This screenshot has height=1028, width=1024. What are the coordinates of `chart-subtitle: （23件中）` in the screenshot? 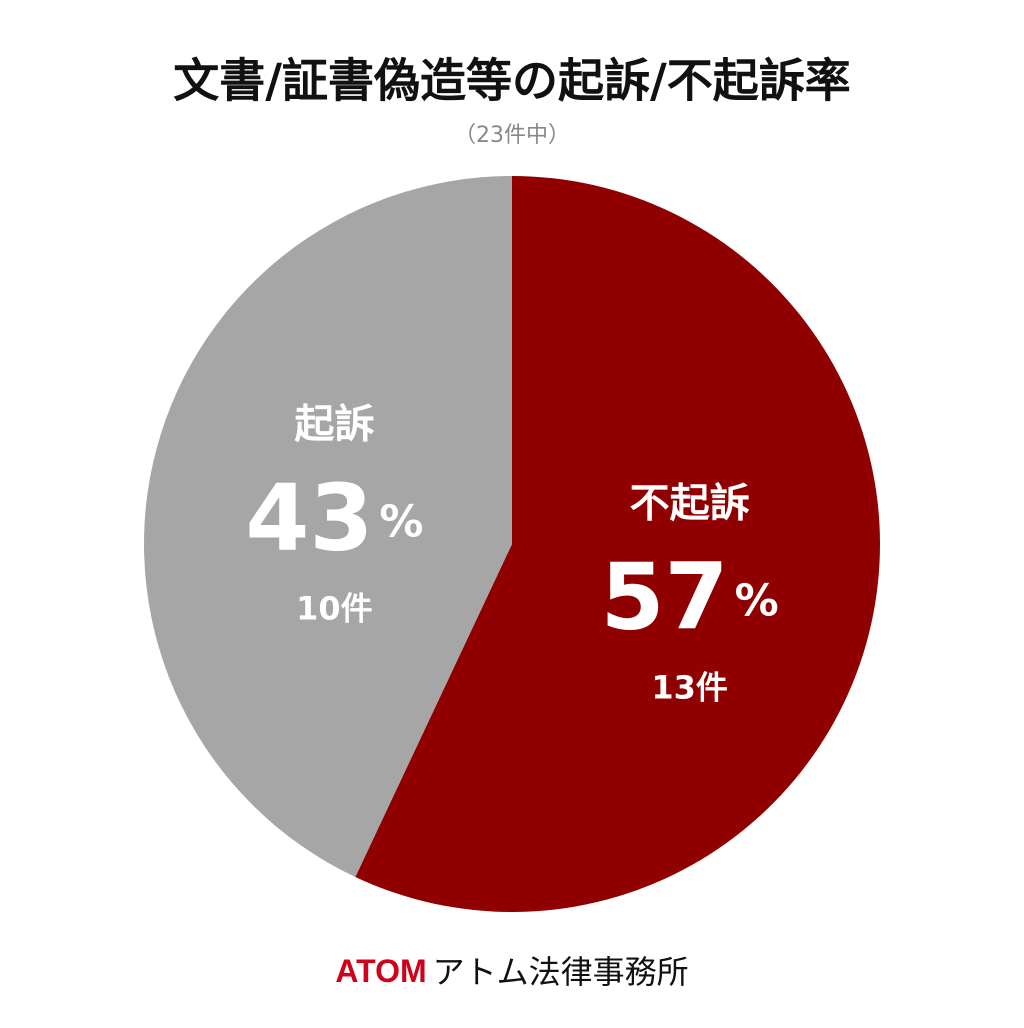 It's located at (512, 135).